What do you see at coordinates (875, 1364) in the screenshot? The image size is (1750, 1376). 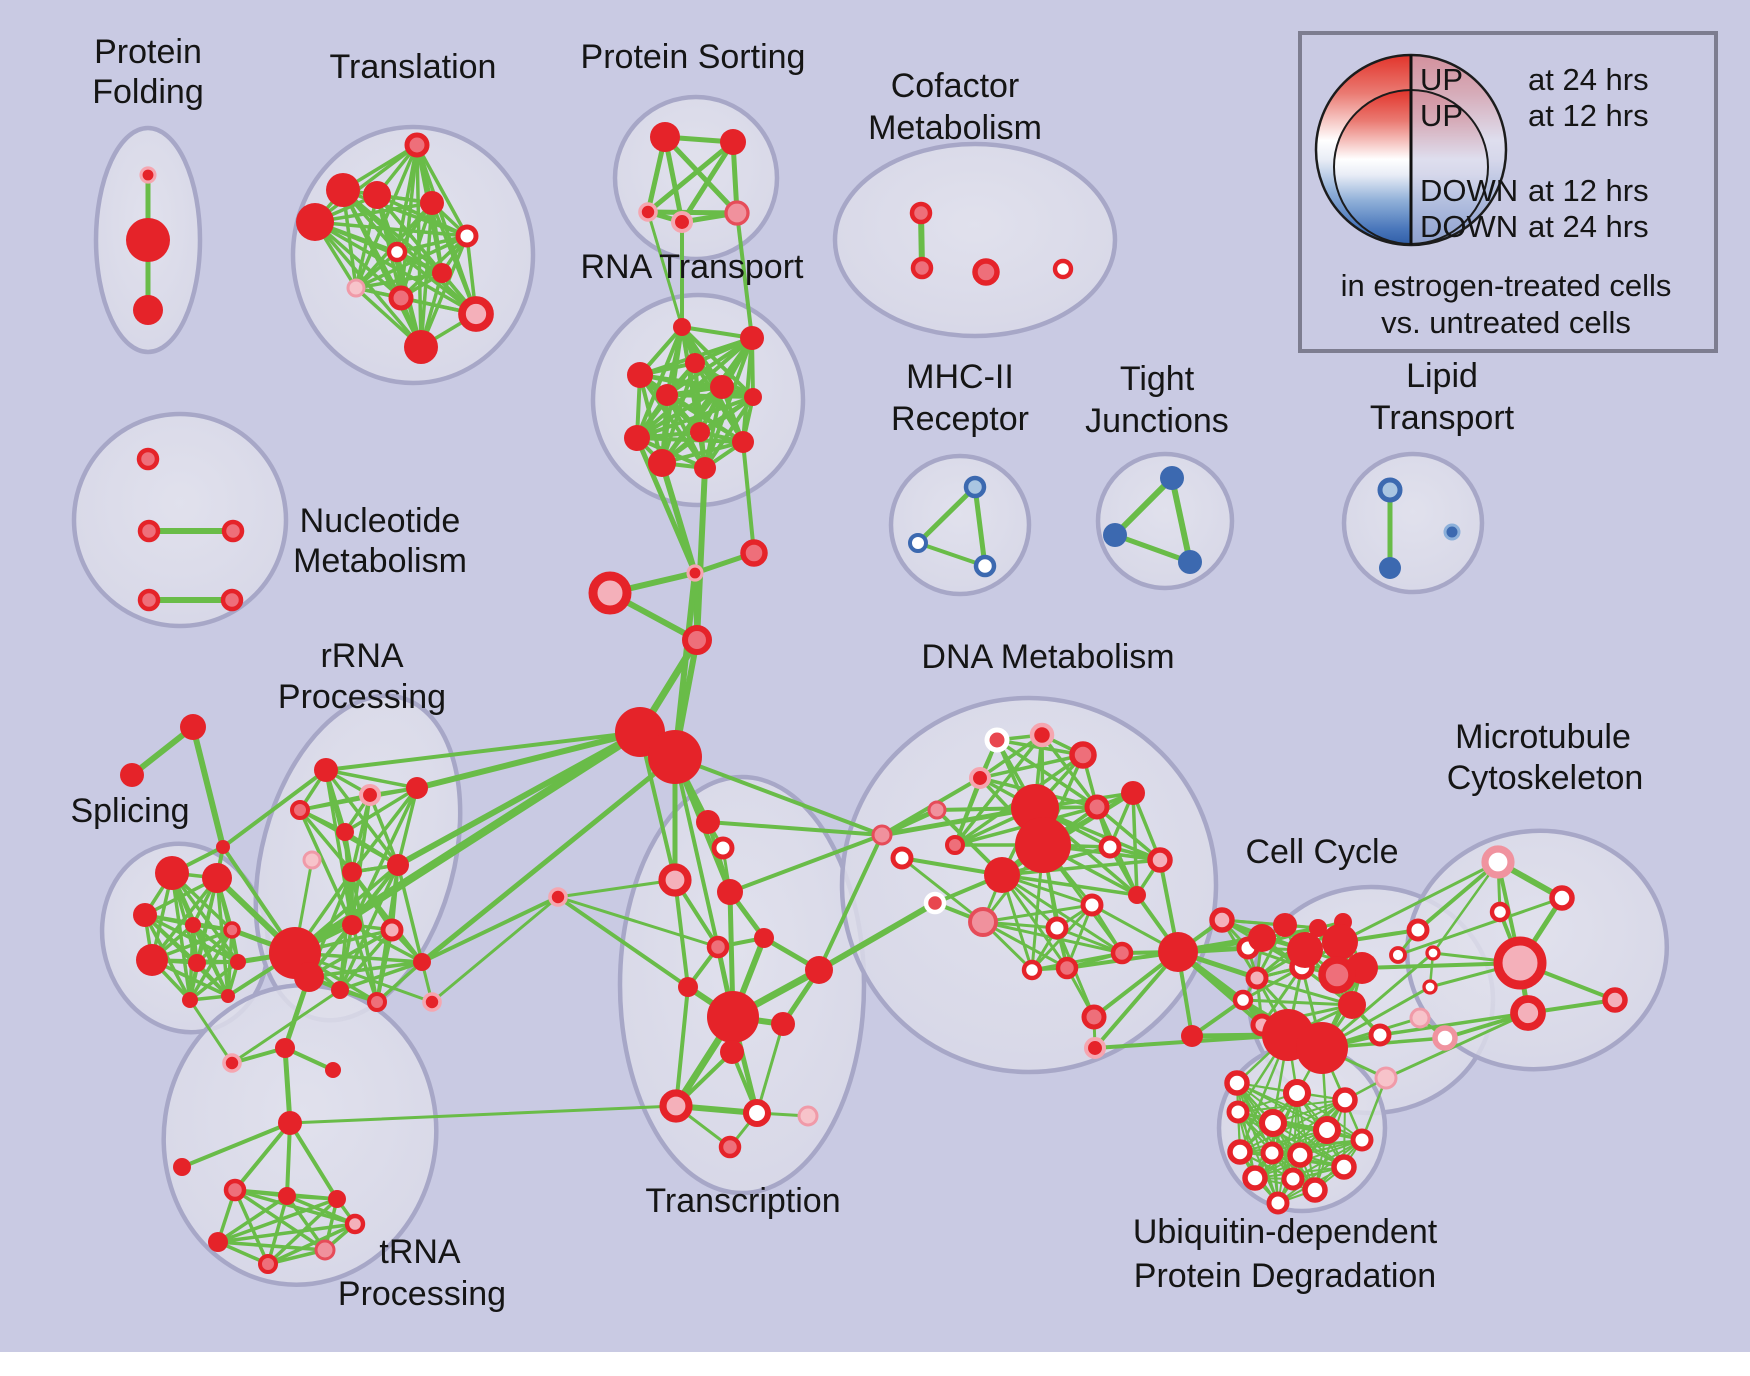 I see `bottom-margin-band` at bounding box center [875, 1364].